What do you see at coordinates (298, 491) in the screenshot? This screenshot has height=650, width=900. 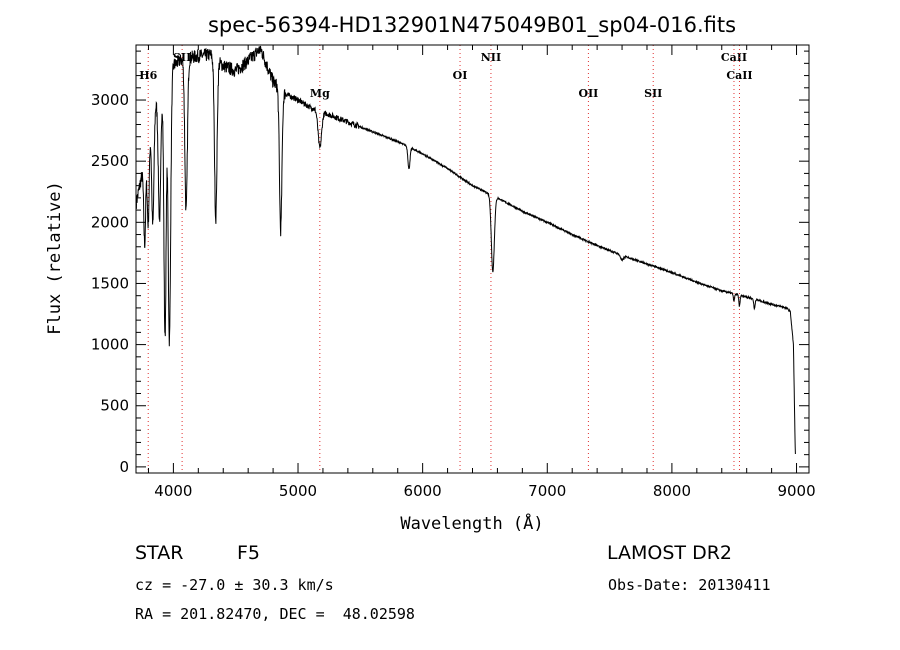 I see `x-tick-label: 5000` at bounding box center [298, 491].